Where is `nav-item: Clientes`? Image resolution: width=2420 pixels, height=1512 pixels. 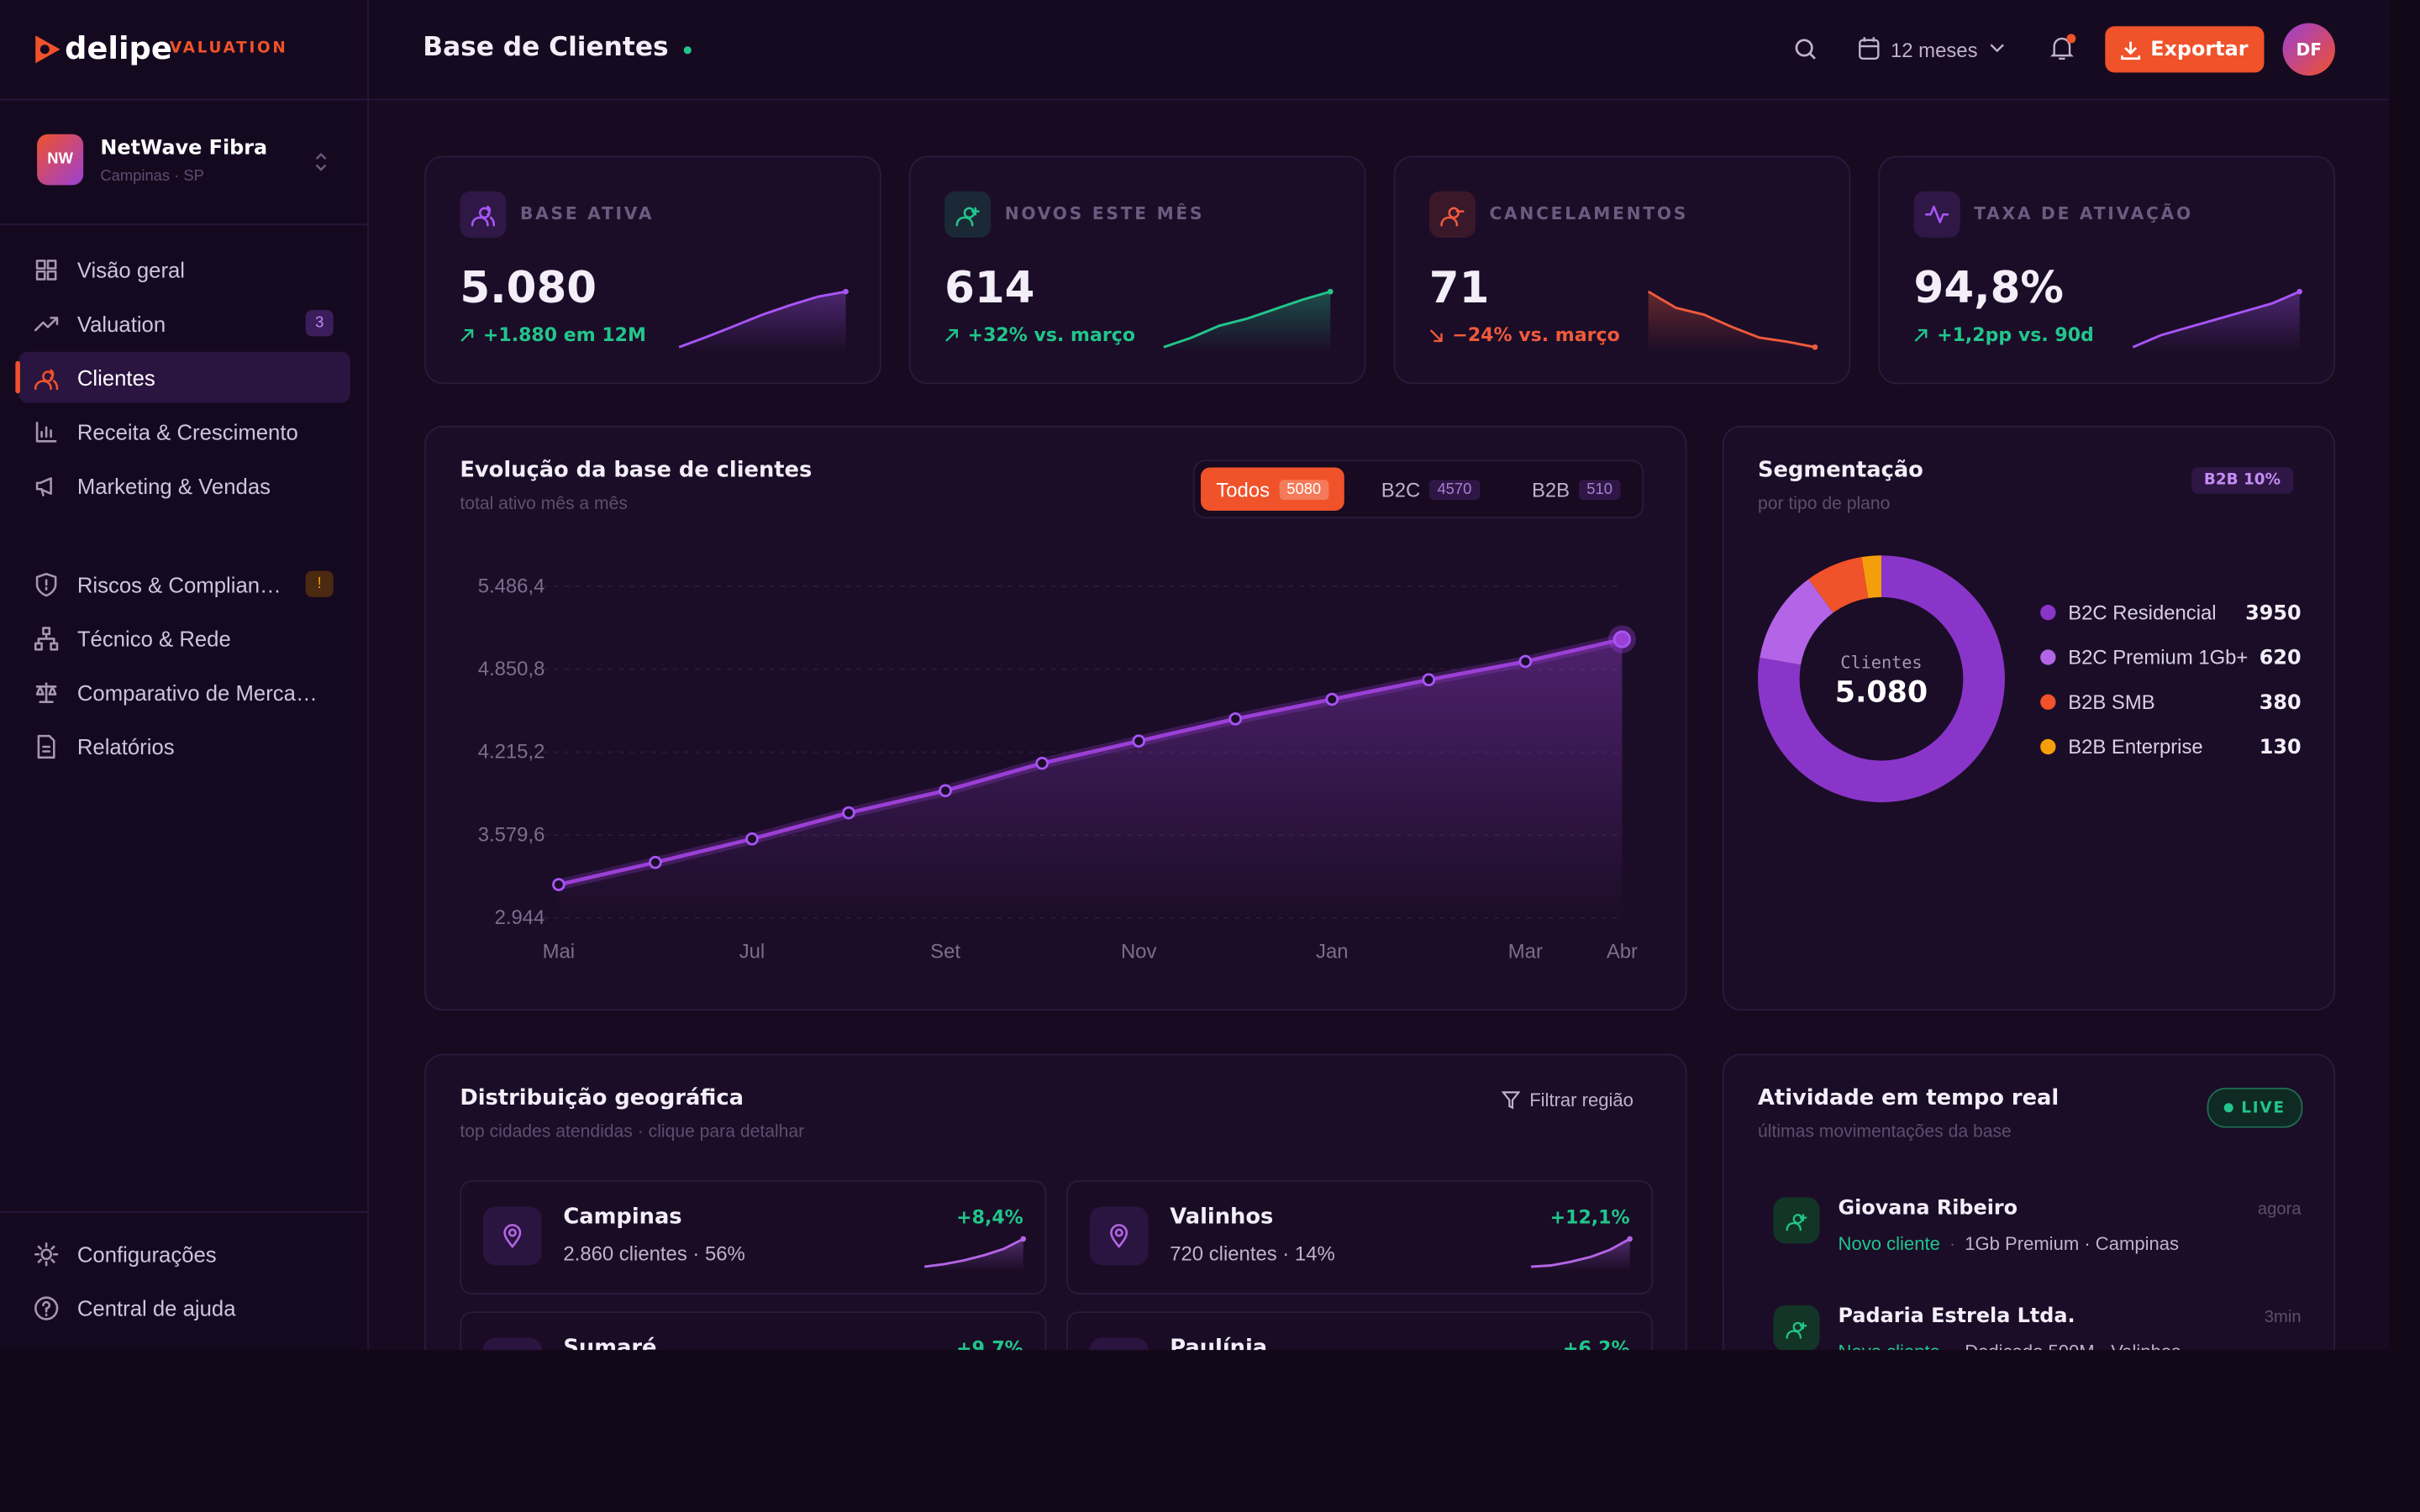
nav-item: Clientes is located at coordinates (182, 377).